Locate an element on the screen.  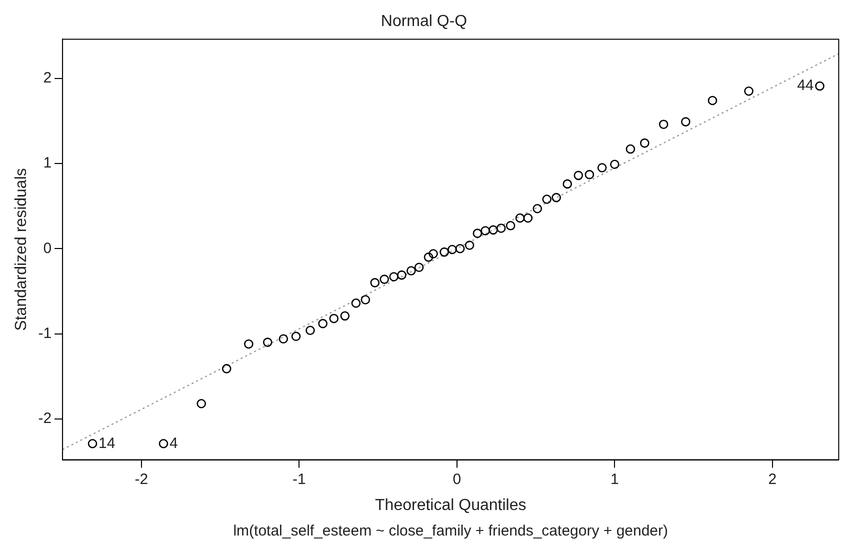
y-axis-title: Standardized residuals is located at coordinates (21, 249).